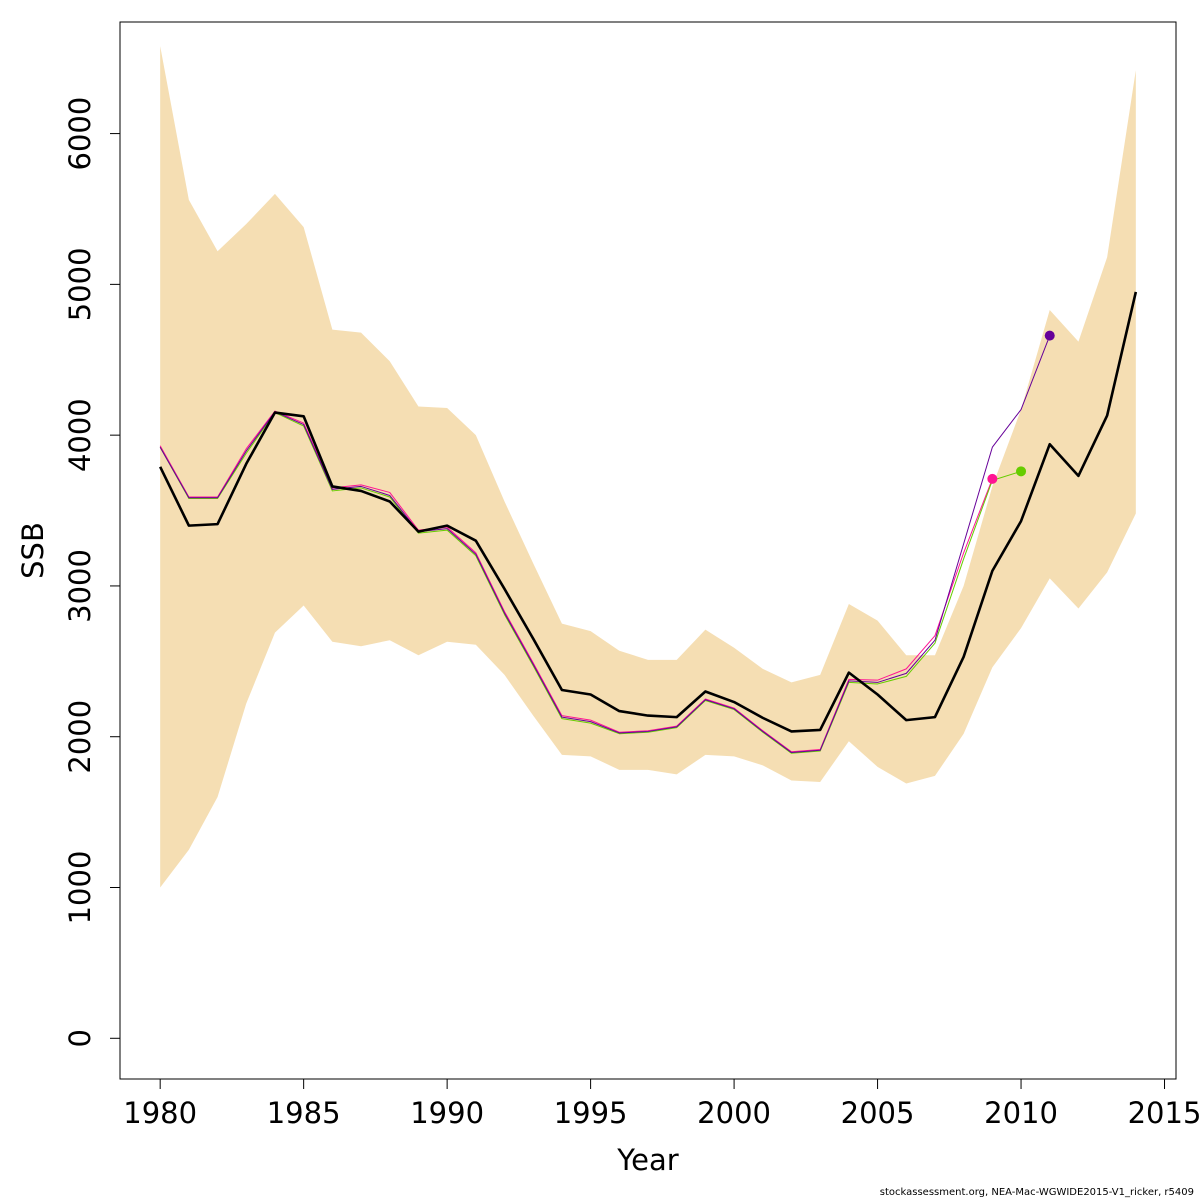 The height and width of the screenshot is (1200, 1200). What do you see at coordinates (661, 1104) in the screenshot?
I see `x-axis: 1980 1985 1990 1995 2000 2005 2010 2015` at bounding box center [661, 1104].